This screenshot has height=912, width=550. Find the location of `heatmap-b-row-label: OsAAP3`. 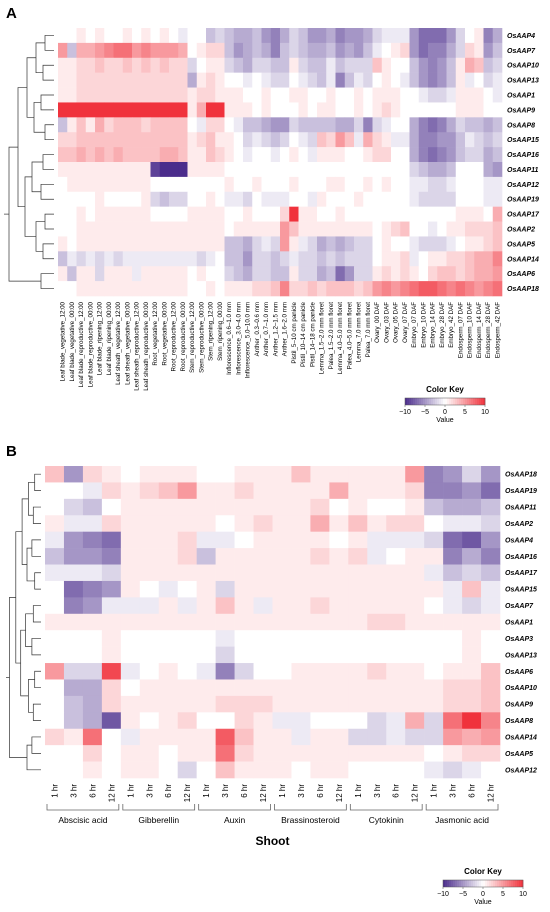

heatmap-b-row-label: OsAAP3 is located at coordinates (519, 639).